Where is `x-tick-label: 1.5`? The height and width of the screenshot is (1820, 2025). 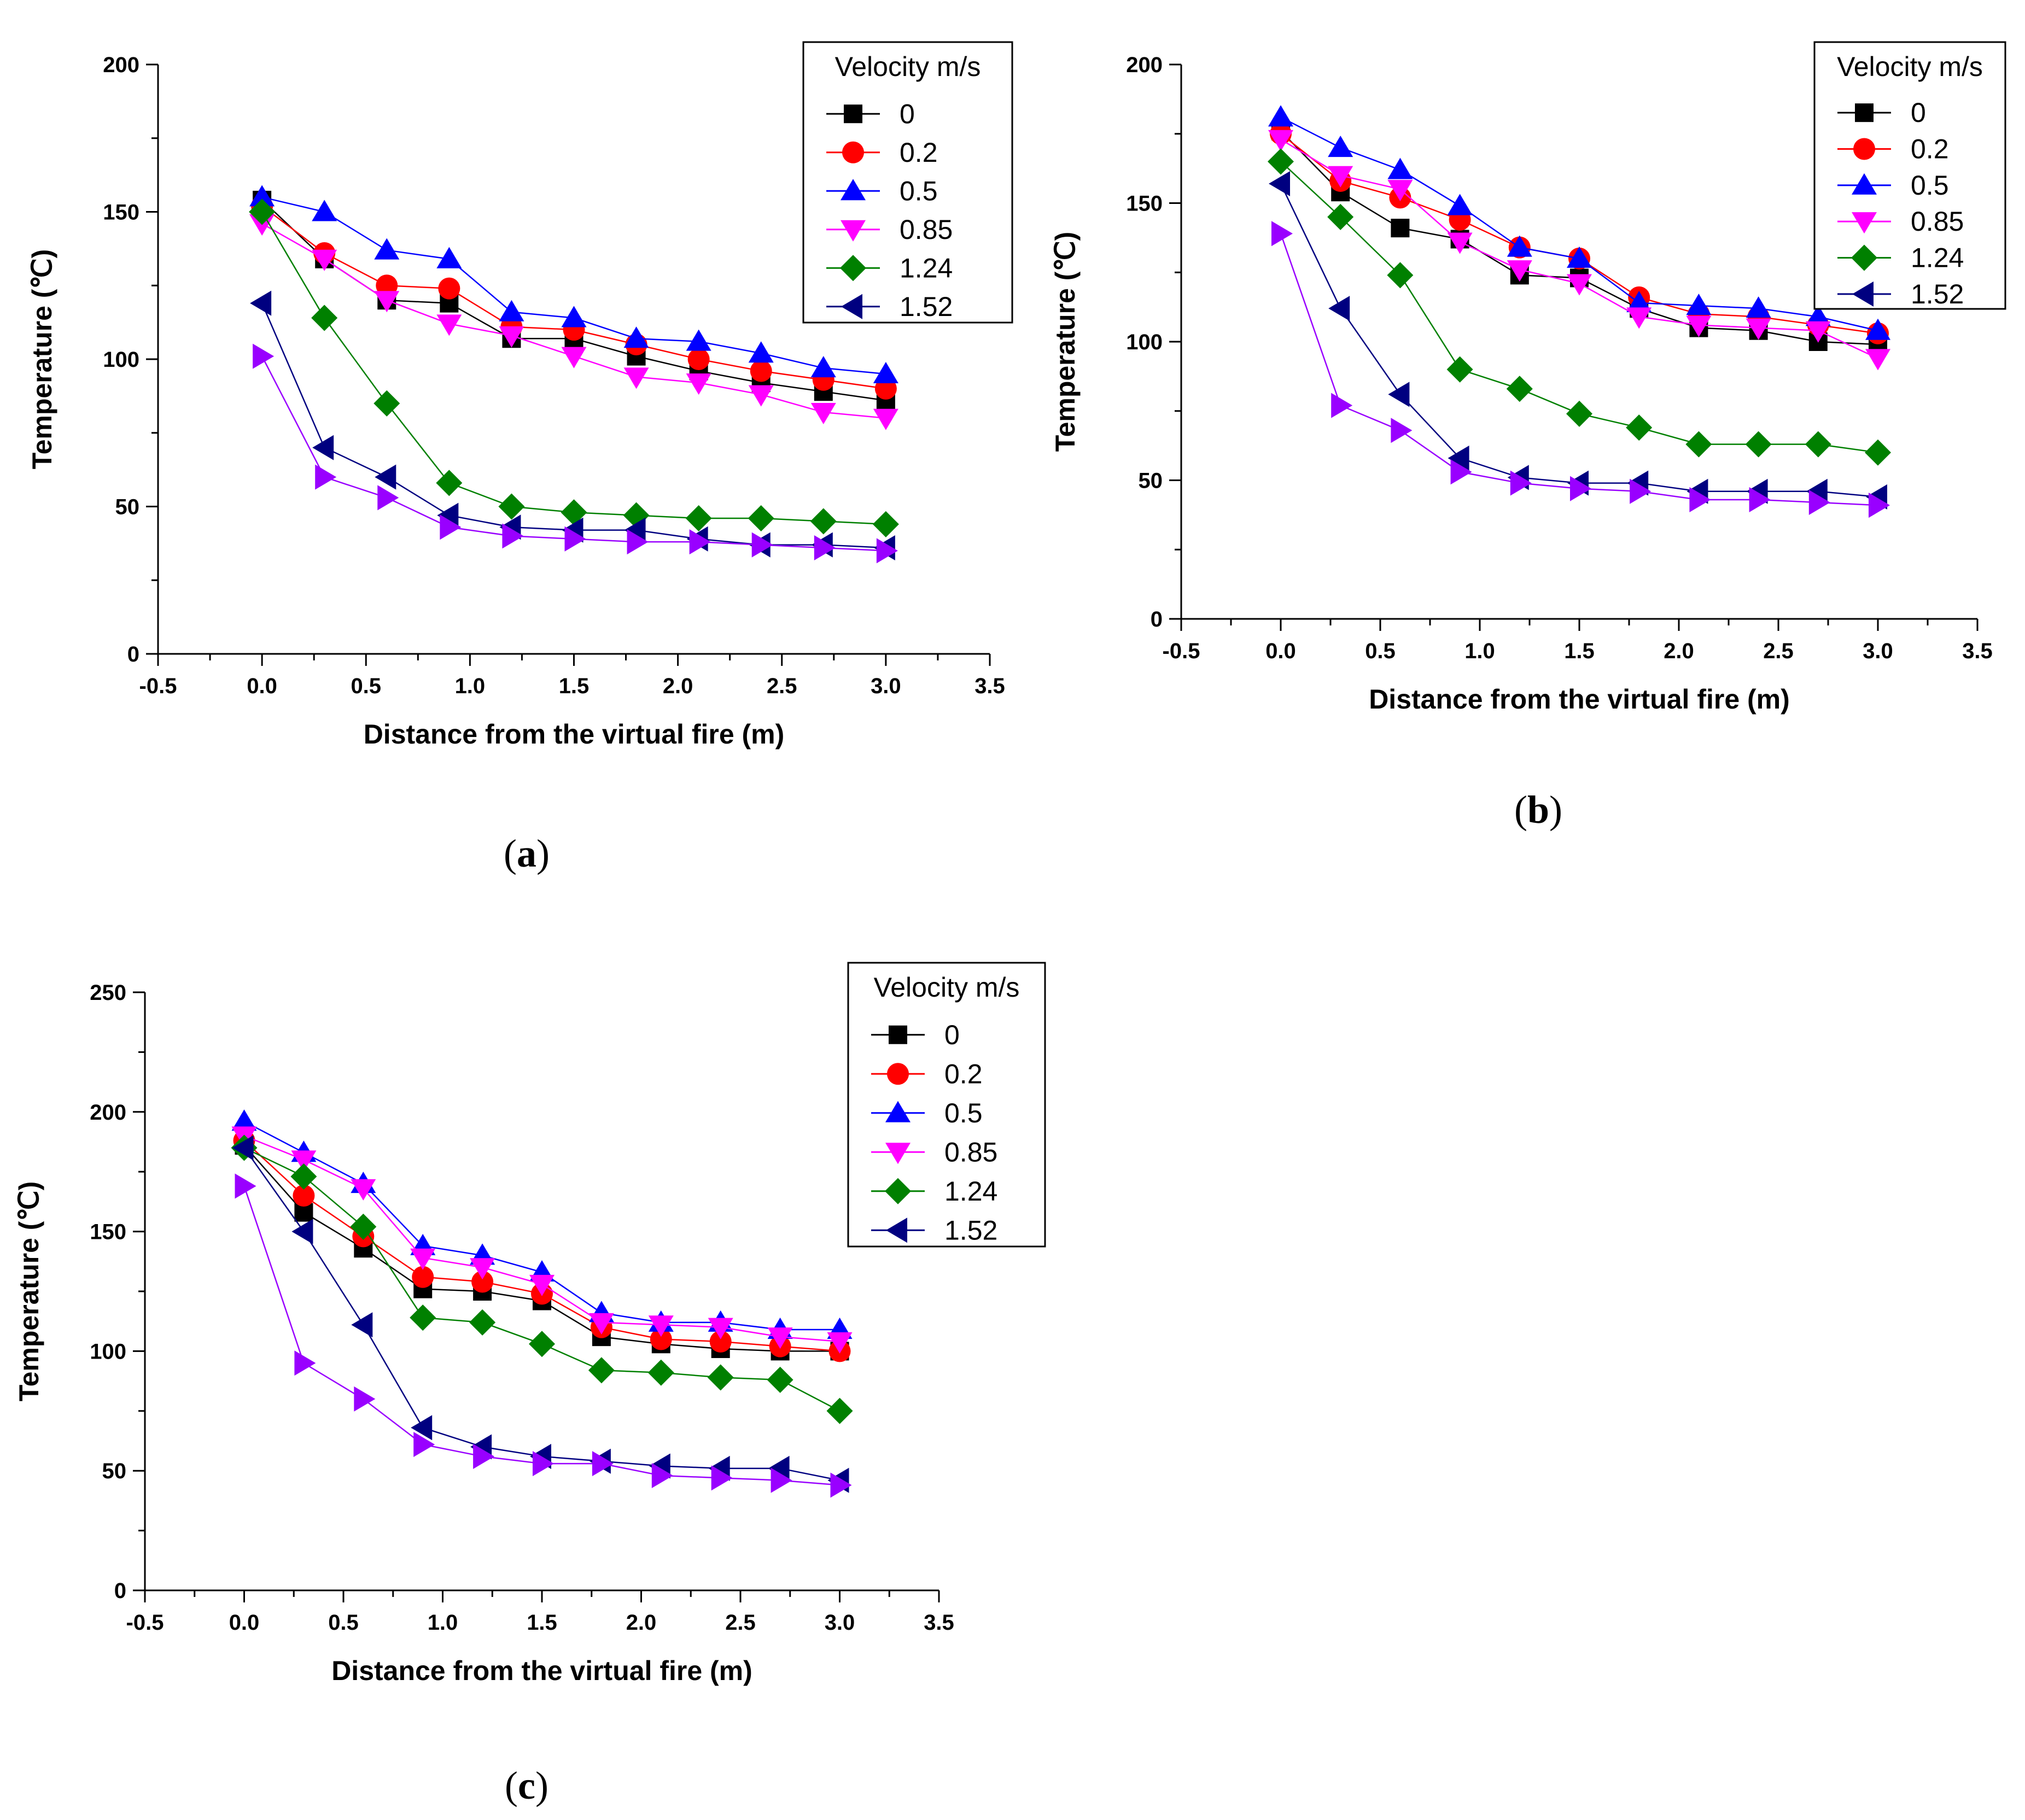
x-tick-label: 1.5 is located at coordinates (1579, 651).